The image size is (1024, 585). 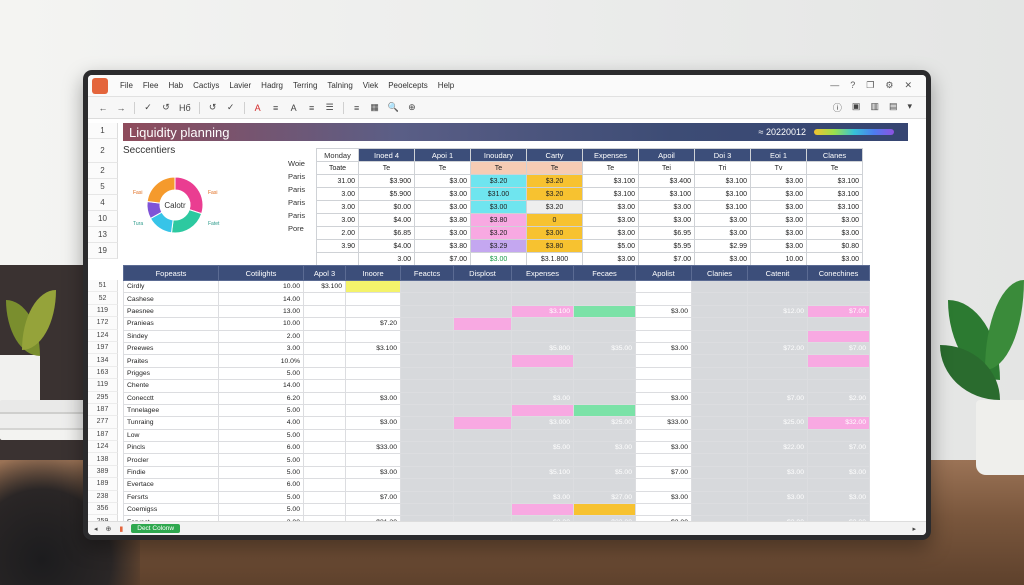 I want to click on zoom-icon: ⊕, so click(x=412, y=107).